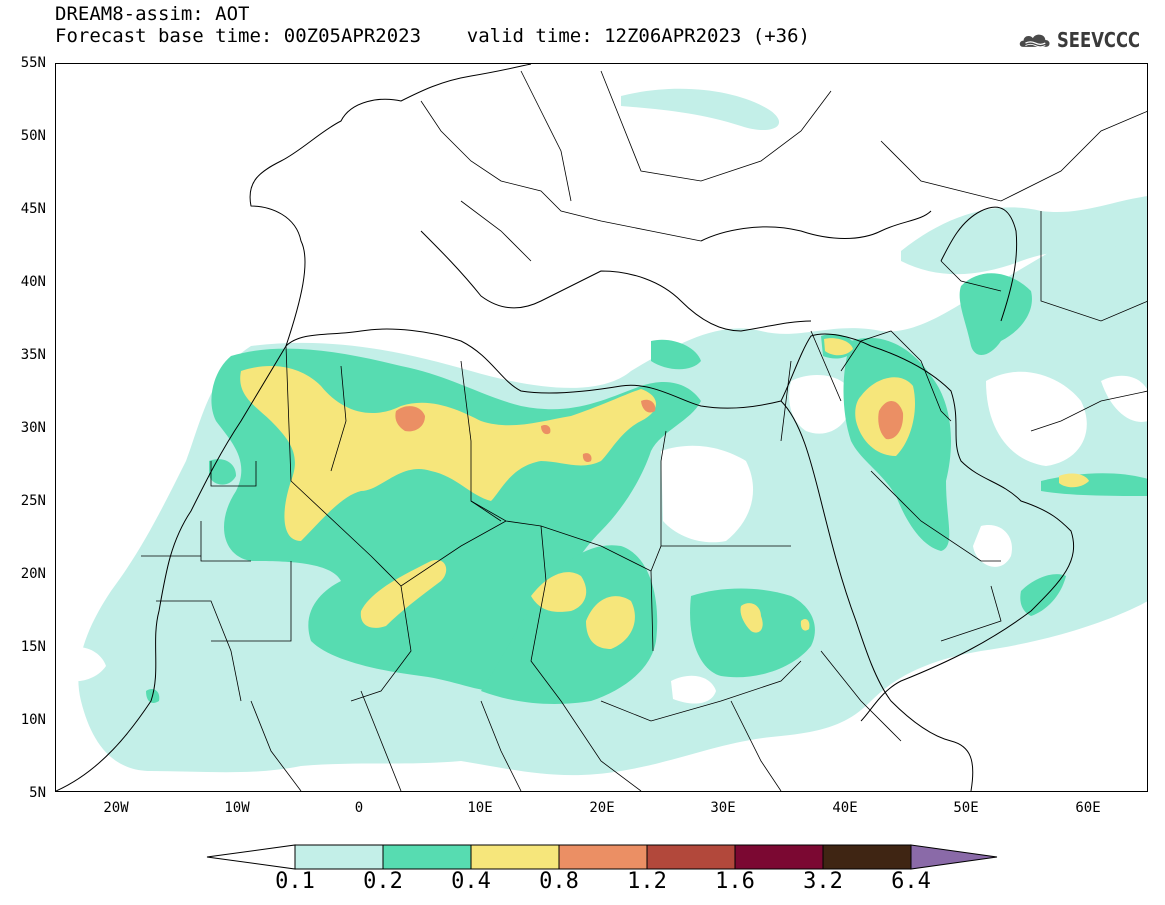 Image resolution: width=1165 pixels, height=905 pixels. What do you see at coordinates (1098, 40) in the screenshot?
I see `logo-text: SEEVCCC` at bounding box center [1098, 40].